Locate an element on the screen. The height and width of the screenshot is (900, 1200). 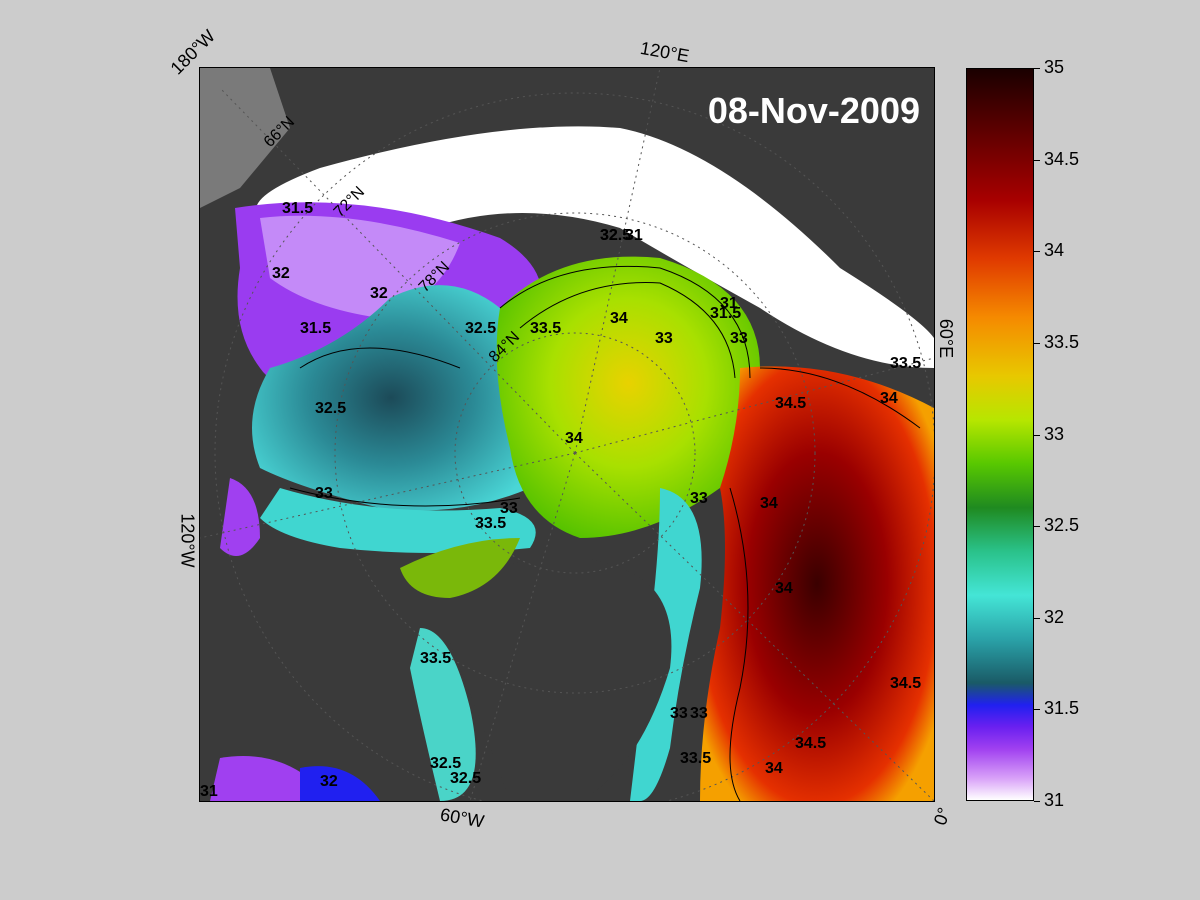
edge-label-60w: 60°W is located at coordinates (462, 818).